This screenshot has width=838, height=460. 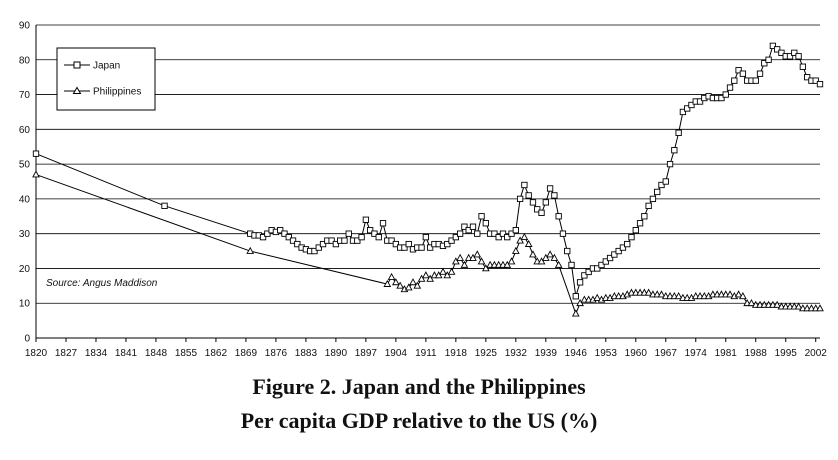 What do you see at coordinates (396, 353) in the screenshot?
I see `x-tick-label: 1904` at bounding box center [396, 353].